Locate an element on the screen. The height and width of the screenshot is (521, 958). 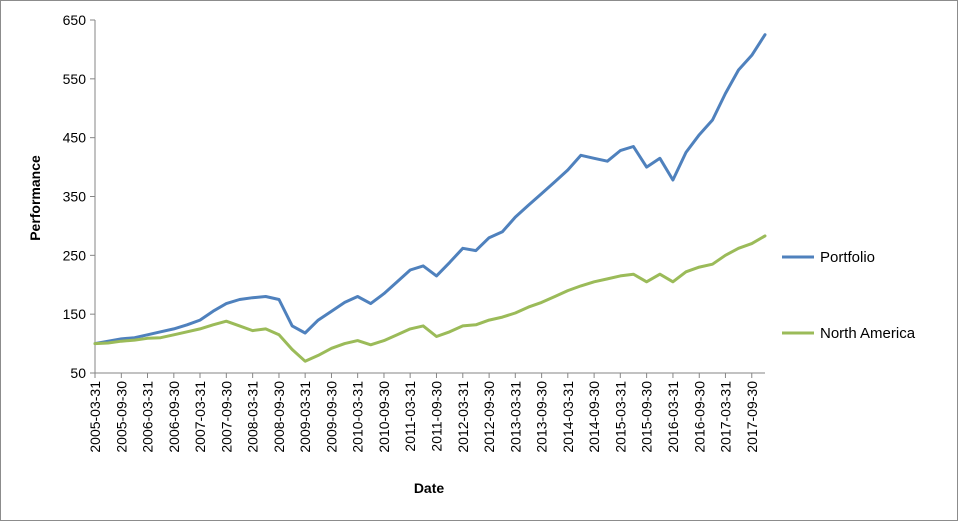
x-tick-label: 2005-09-30 is located at coordinates (121, 417).